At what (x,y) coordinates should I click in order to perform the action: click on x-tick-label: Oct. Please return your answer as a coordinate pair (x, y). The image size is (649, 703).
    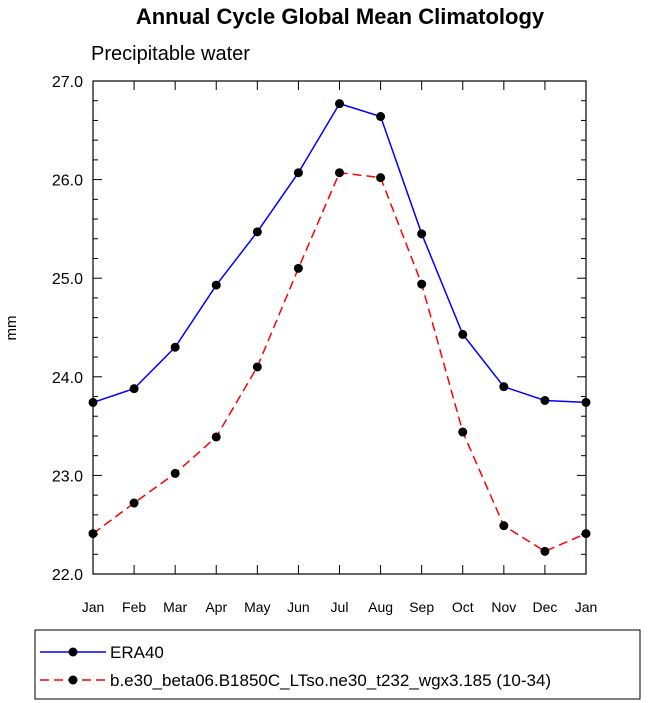
    Looking at the image, I should click on (463, 607).